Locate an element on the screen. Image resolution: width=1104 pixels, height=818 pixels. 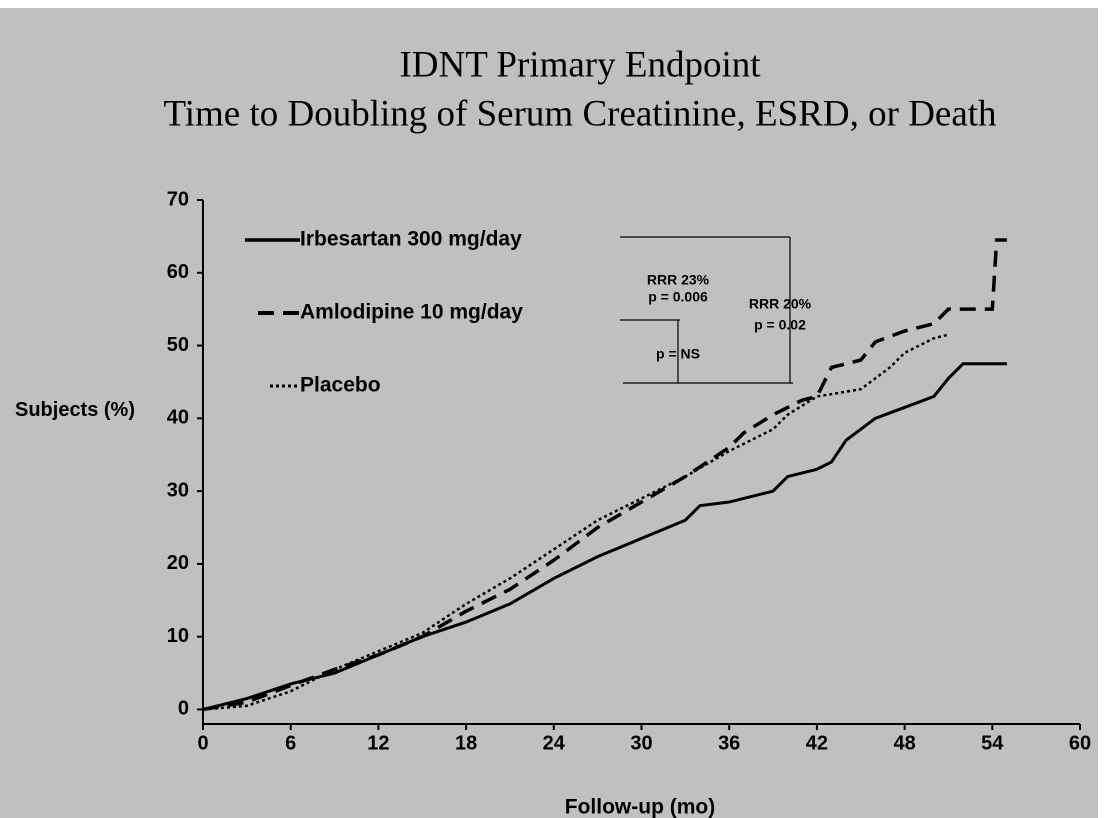
annotation: RRR 20% is located at coordinates (780, 304).